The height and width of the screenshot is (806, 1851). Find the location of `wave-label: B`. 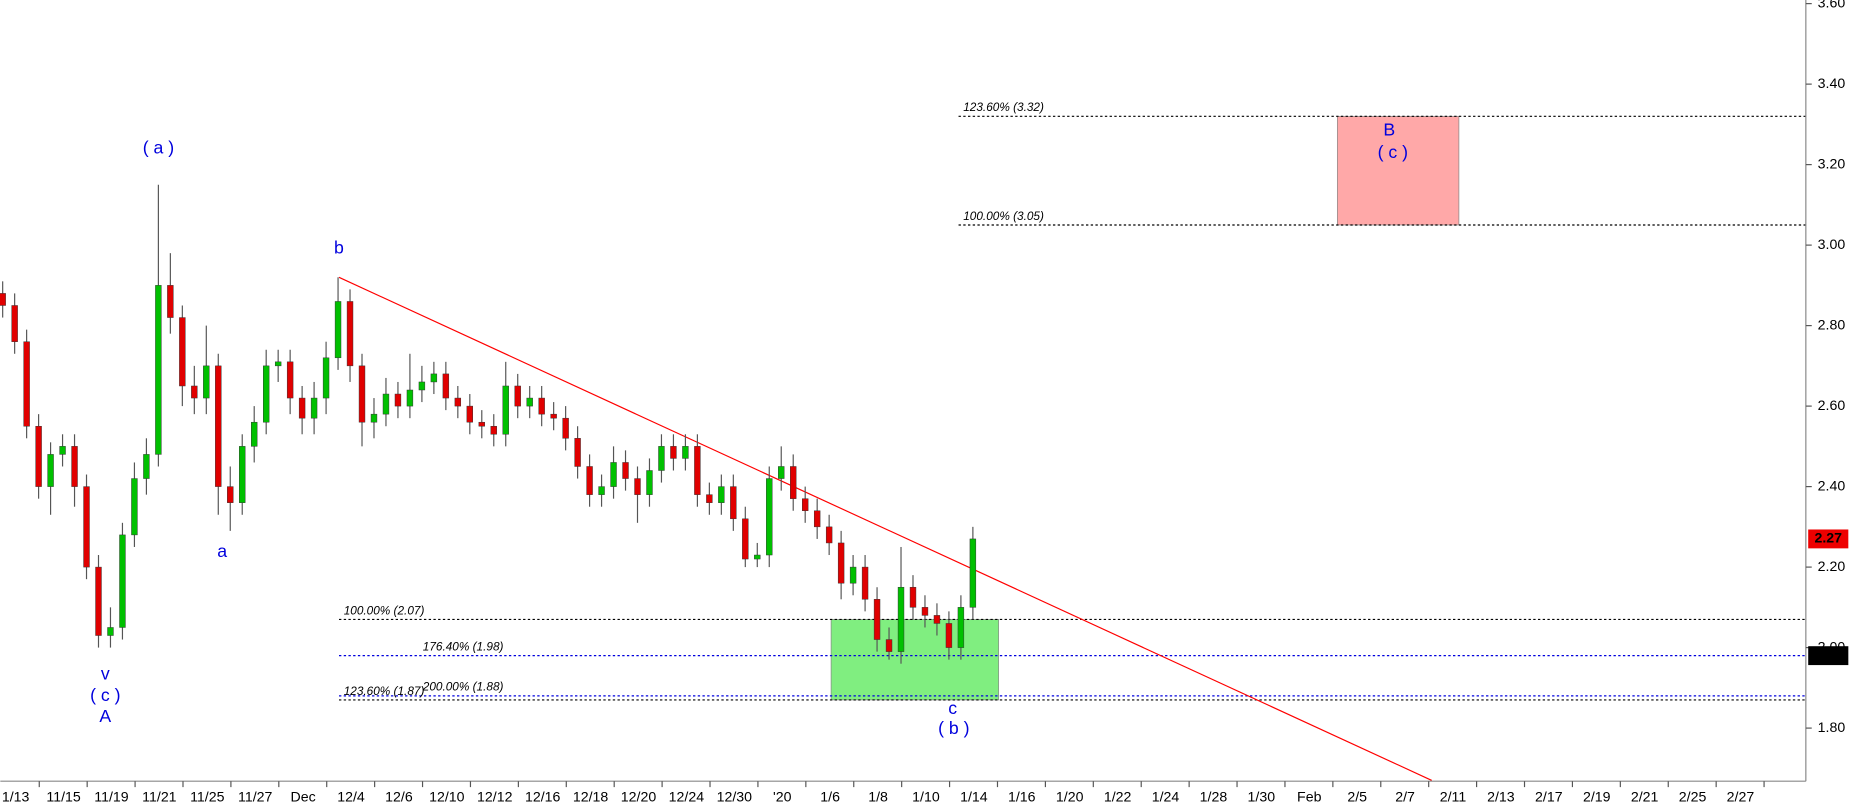

wave-label: B is located at coordinates (1389, 130).